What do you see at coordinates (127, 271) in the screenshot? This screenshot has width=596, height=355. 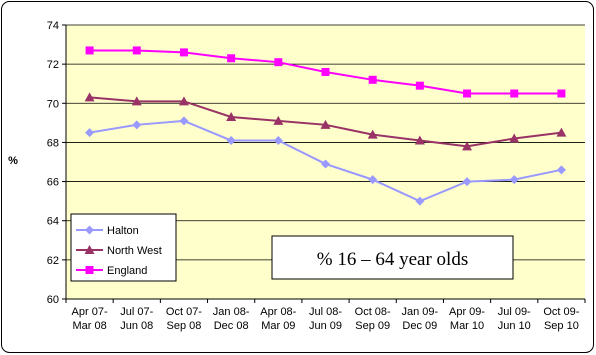 I see `legend-label: England` at bounding box center [127, 271].